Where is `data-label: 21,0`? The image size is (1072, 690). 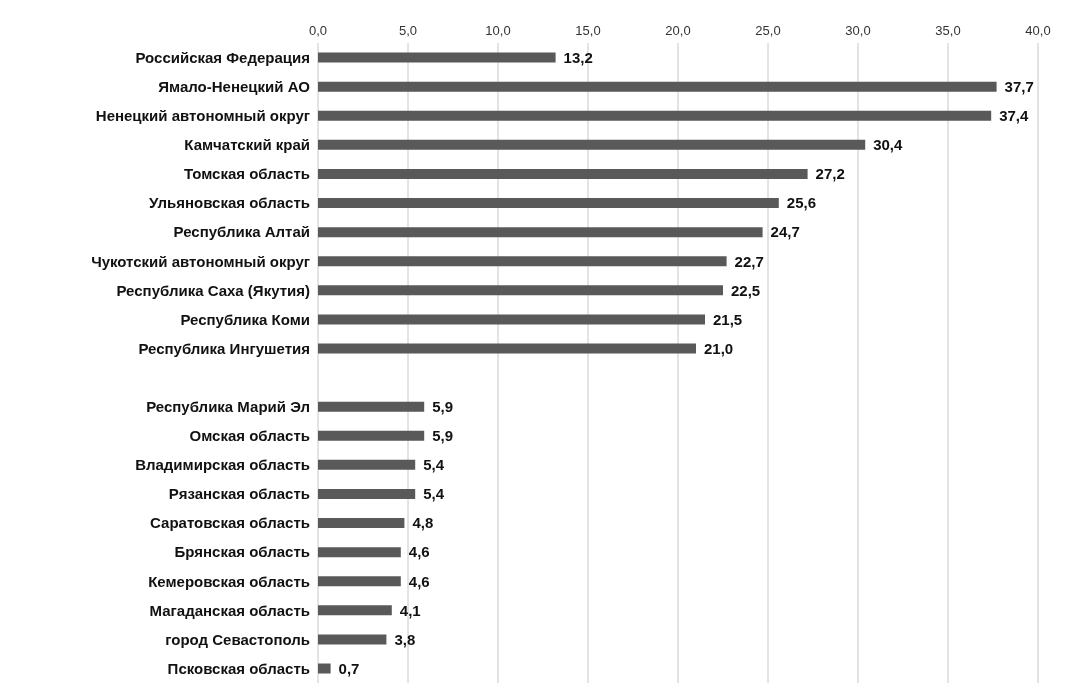 data-label: 21,0 is located at coordinates (719, 348).